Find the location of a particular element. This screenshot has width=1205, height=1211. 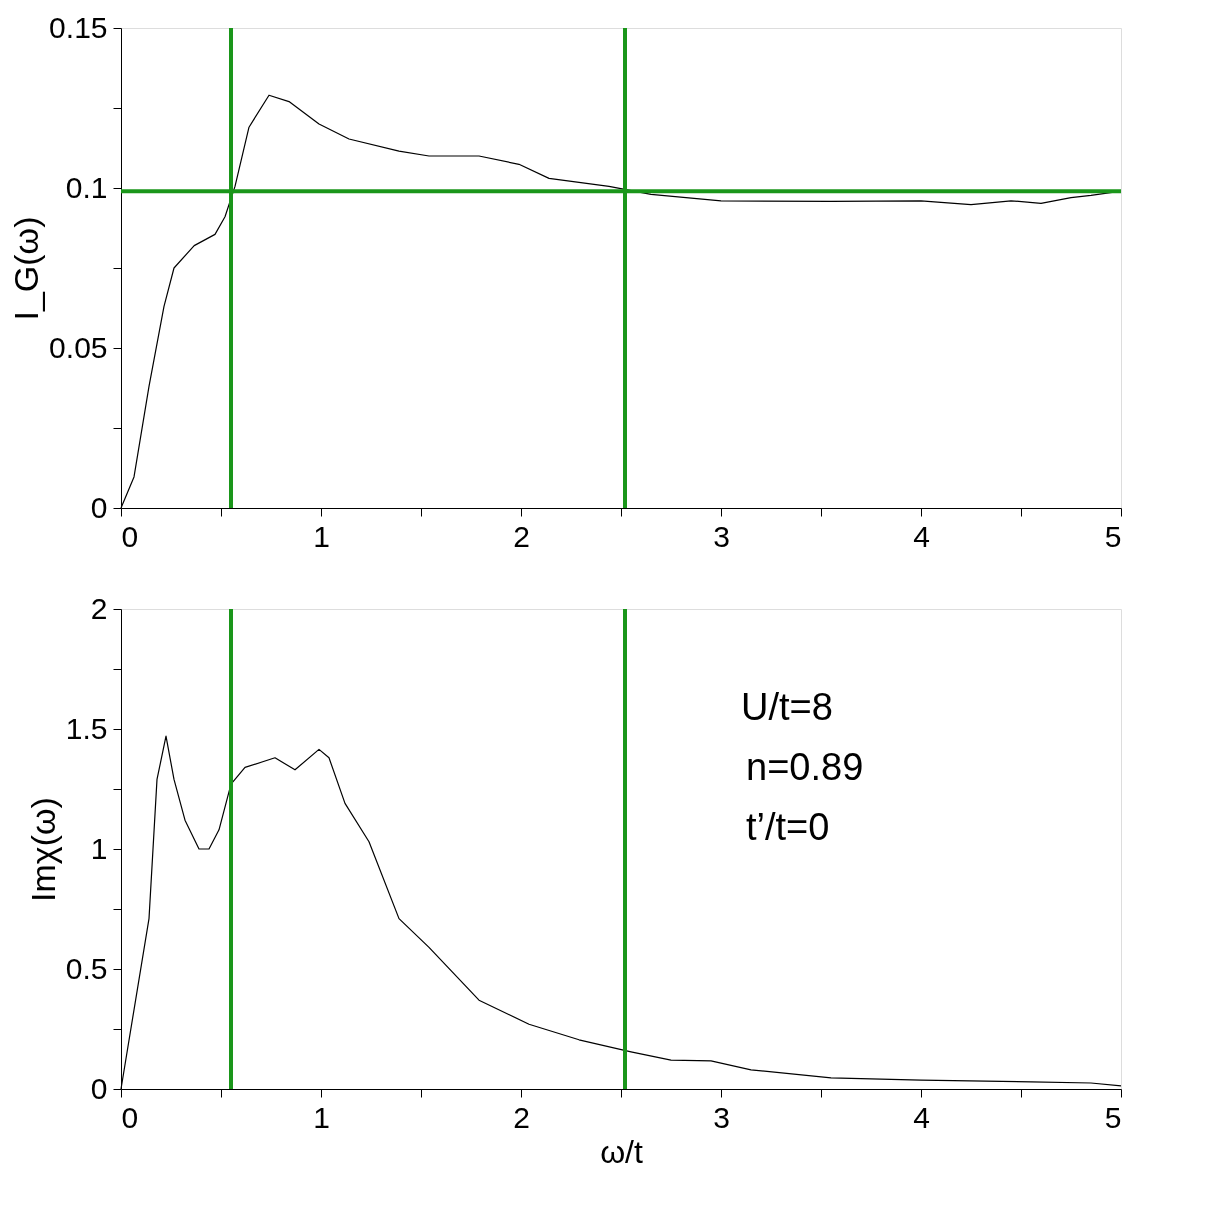

y-tick-label: 0.05 is located at coordinates (78, 347).